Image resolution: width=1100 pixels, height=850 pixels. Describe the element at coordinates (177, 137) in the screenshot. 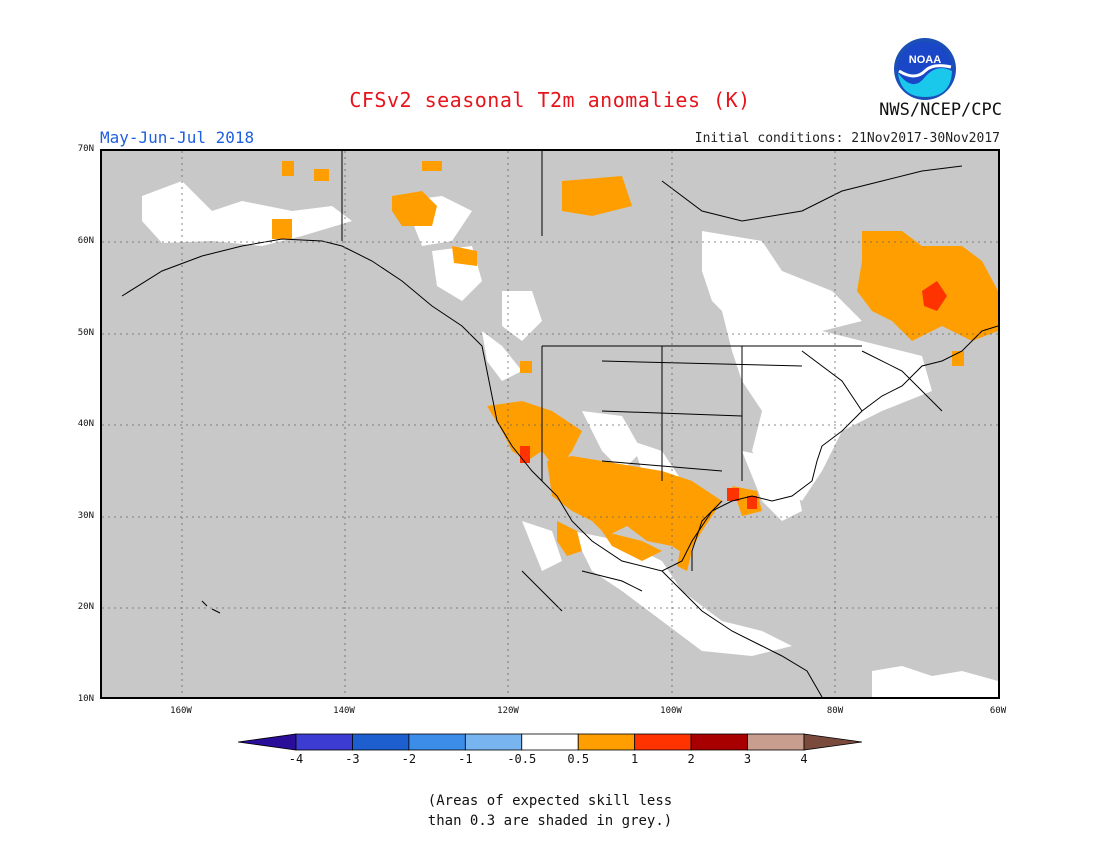

I see `period-label: May-Jun-Jul 2018` at that location.